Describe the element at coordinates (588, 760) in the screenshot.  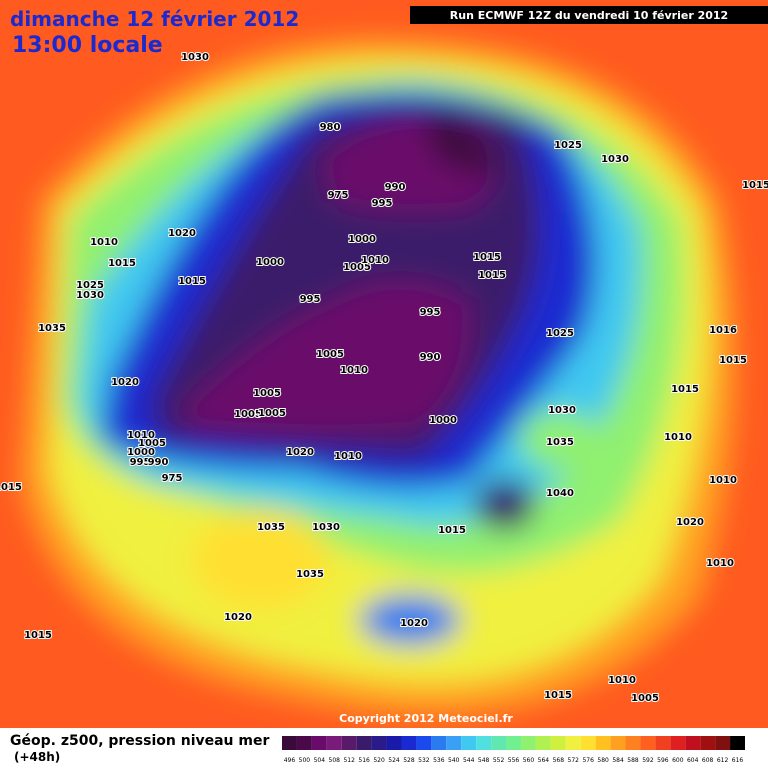
I see `colorbar-label: 576` at that location.